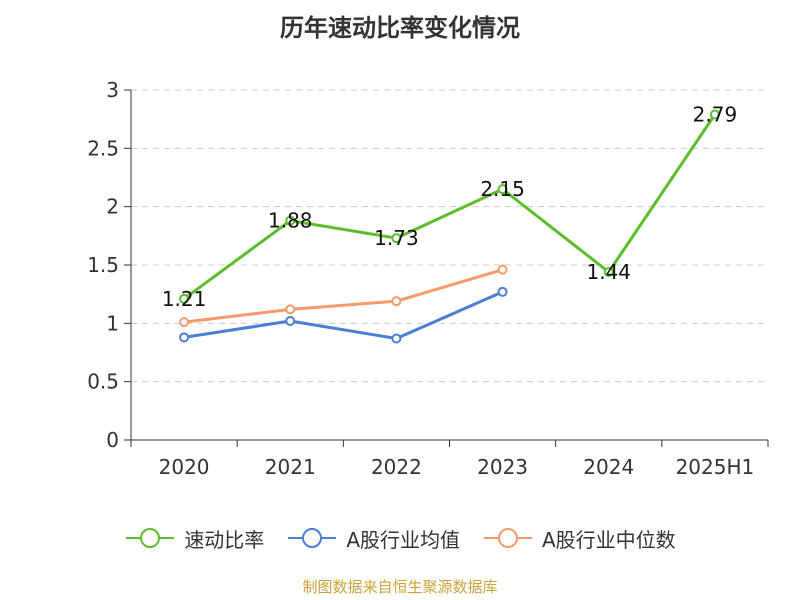 Image resolution: width=800 pixels, height=600 pixels. Describe the element at coordinates (112, 323) in the screenshot. I see `y-tick-label: 1` at that location.